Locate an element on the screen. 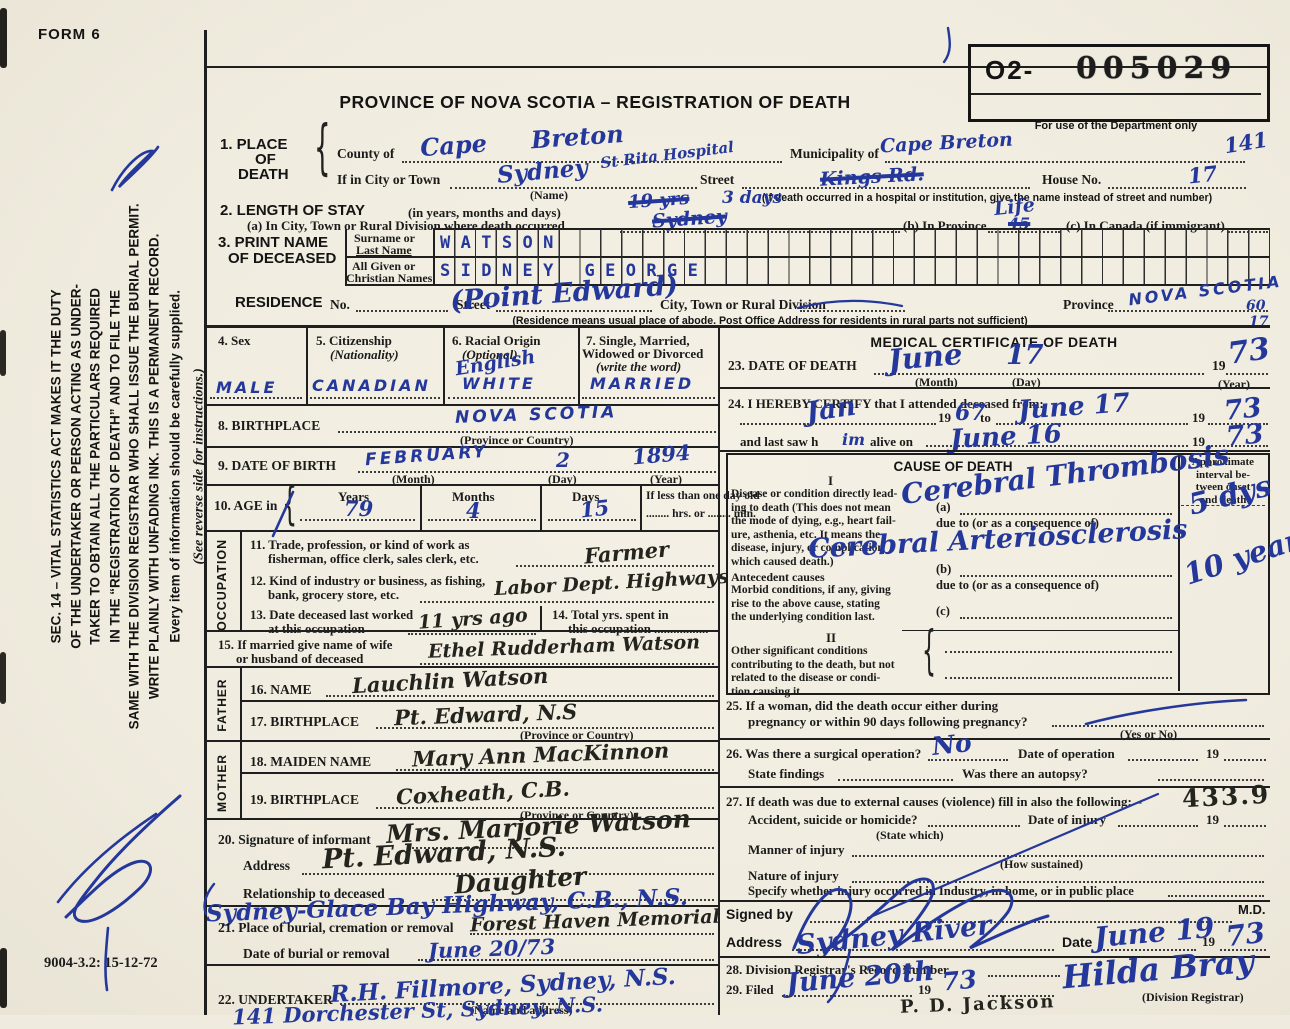 Image resolution: width=1290 pixels, height=1029 pixels. dod-month-value: June is located at coordinates (925, 357).